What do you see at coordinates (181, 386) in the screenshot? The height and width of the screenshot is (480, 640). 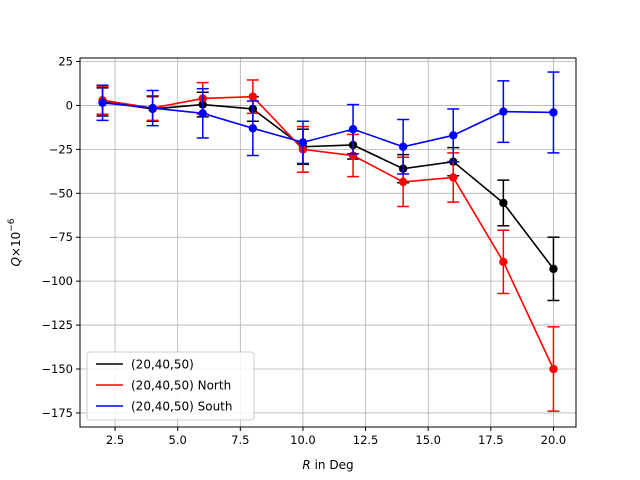 I see `legend-label: (20,40,50) North` at bounding box center [181, 386].